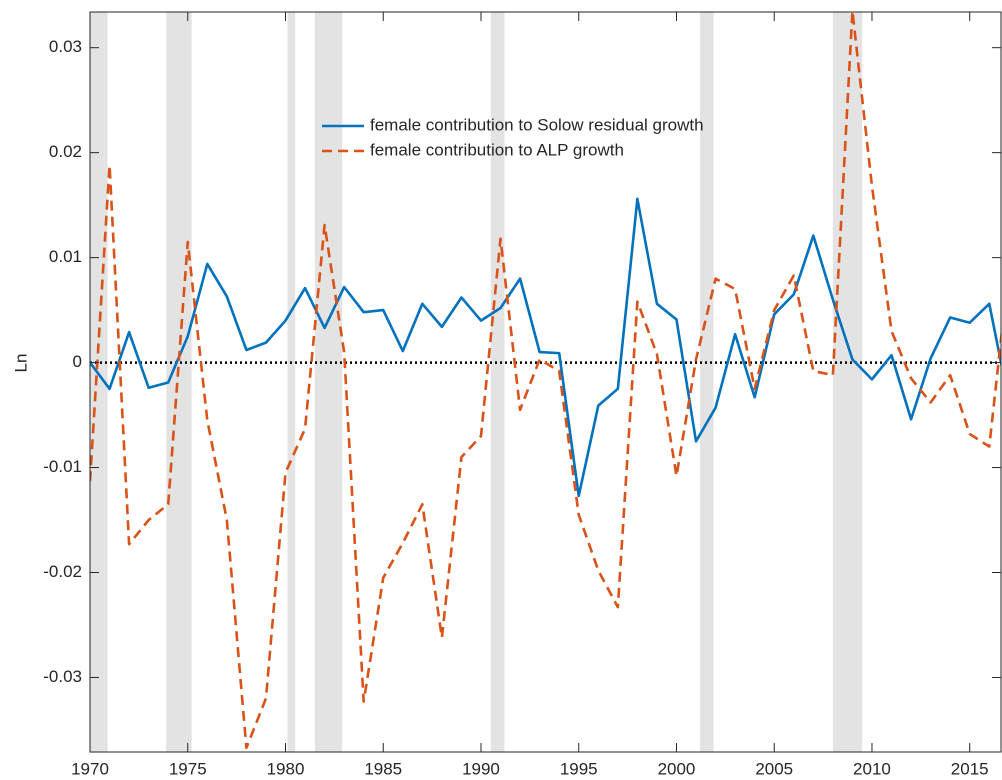 This screenshot has width=1002, height=780. I want to click on x-tick-label: 2005, so click(774, 768).